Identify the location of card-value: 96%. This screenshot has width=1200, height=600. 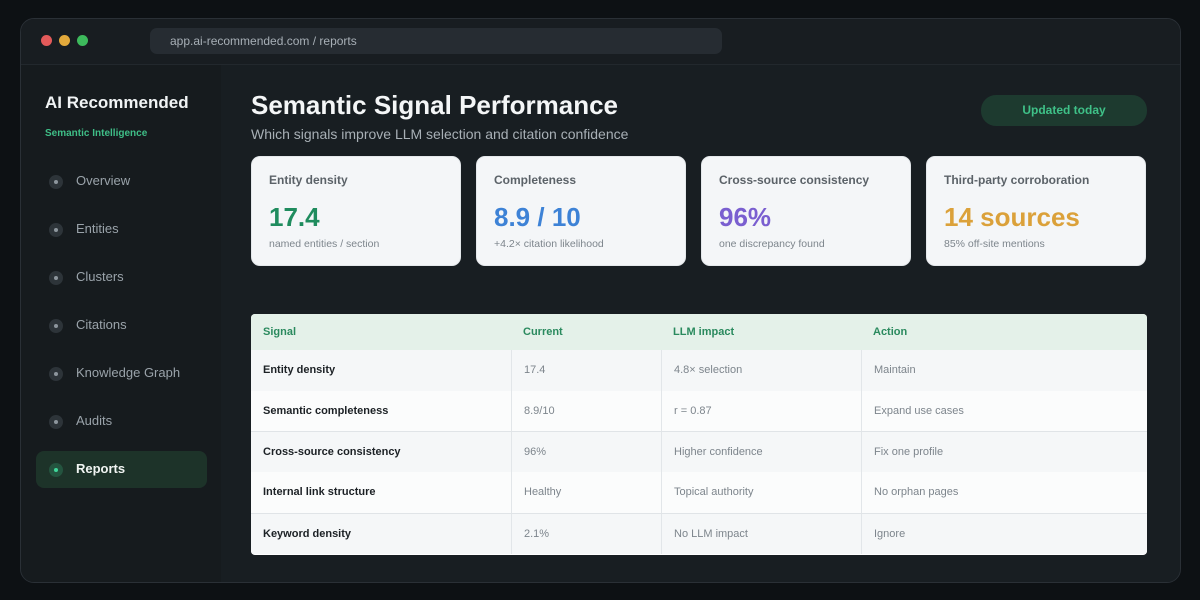
(745, 217).